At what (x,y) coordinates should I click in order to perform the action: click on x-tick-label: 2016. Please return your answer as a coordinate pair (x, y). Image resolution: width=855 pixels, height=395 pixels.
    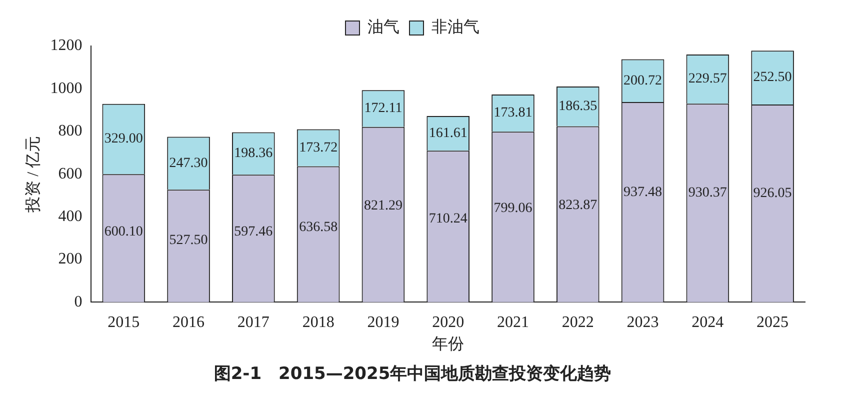
    Looking at the image, I should click on (188, 323).